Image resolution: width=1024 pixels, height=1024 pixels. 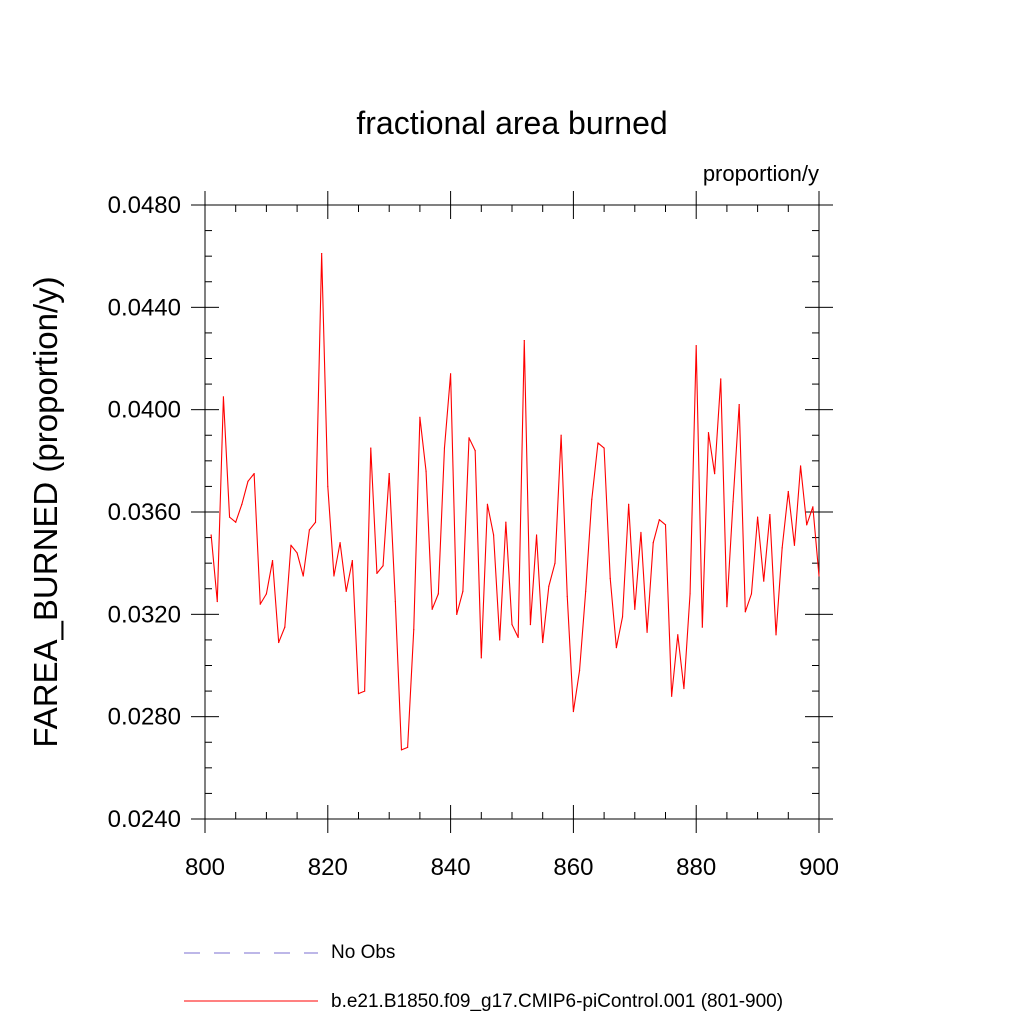 I want to click on y-tick-label: 0.0400, so click(x=144, y=410).